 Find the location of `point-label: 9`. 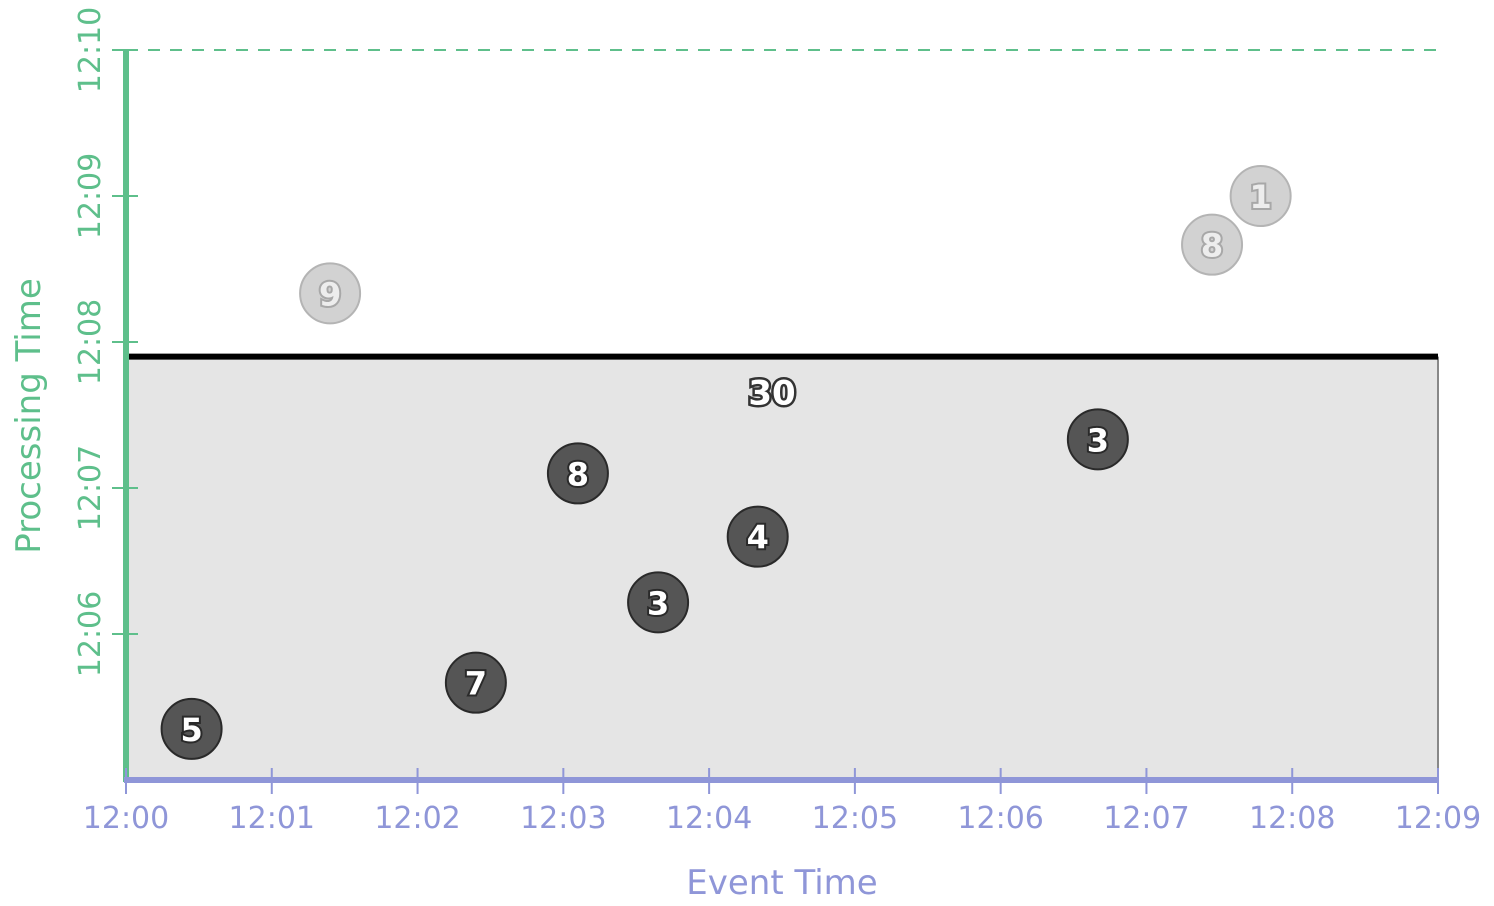

point-label: 9 is located at coordinates (330, 294).